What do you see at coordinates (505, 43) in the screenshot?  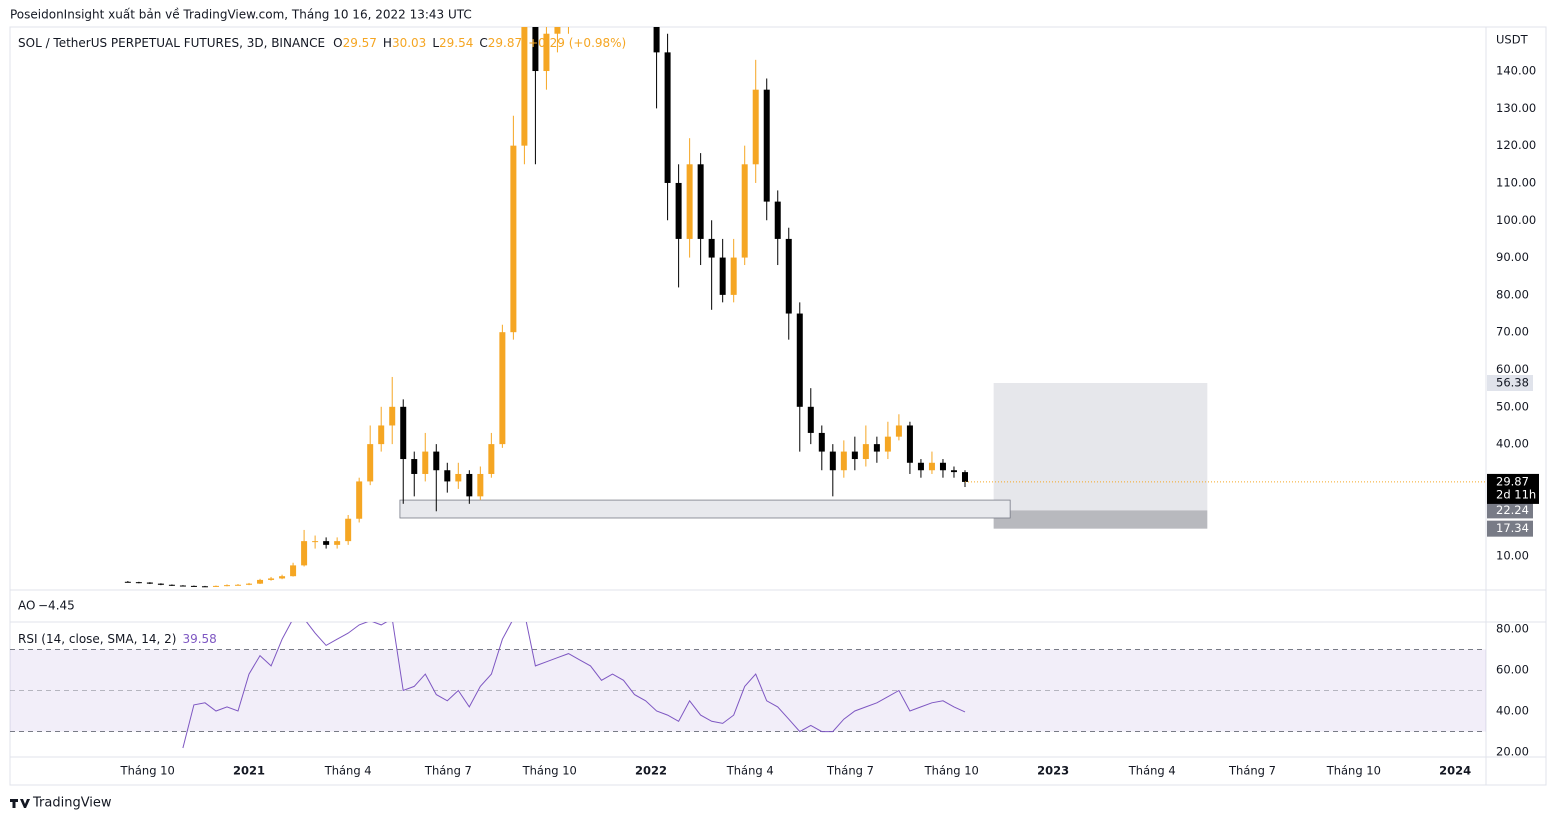 I see `ohlc-value: 29.87` at bounding box center [505, 43].